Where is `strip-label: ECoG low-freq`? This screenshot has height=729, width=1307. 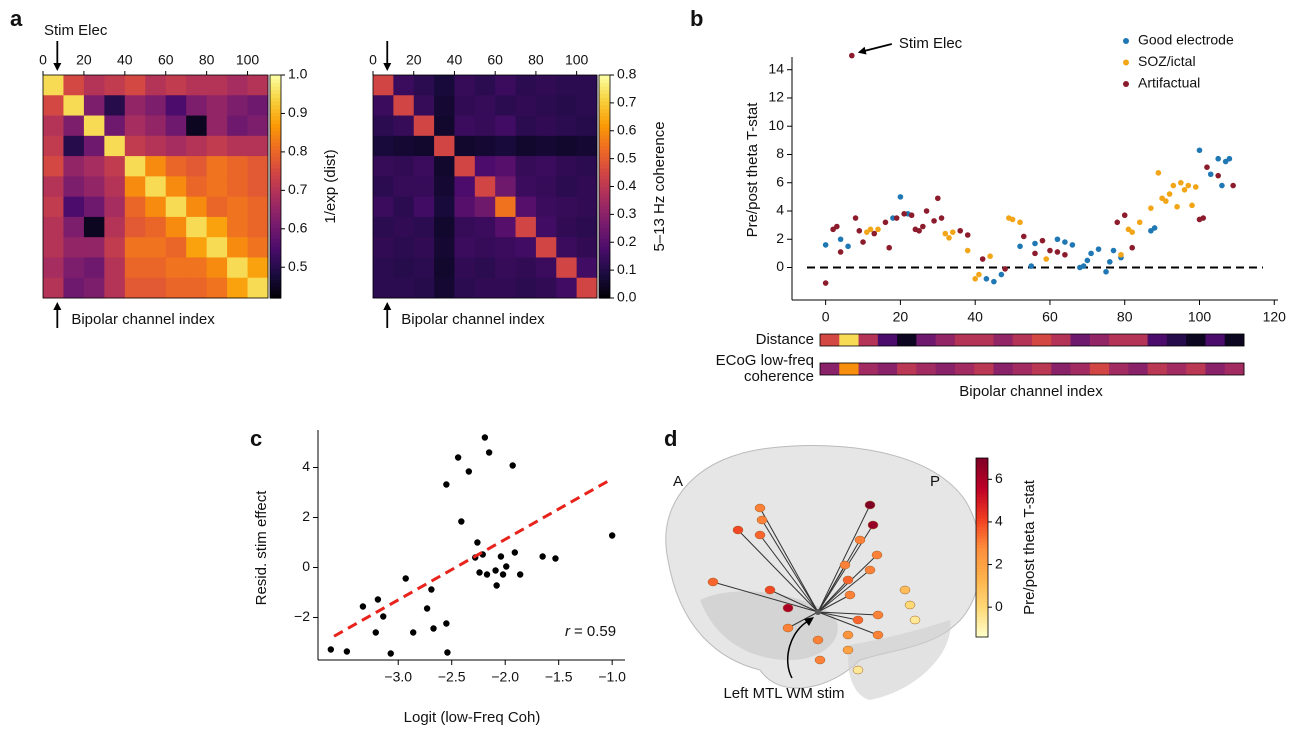
strip-label: ECoG low-freq is located at coordinates (765, 360).